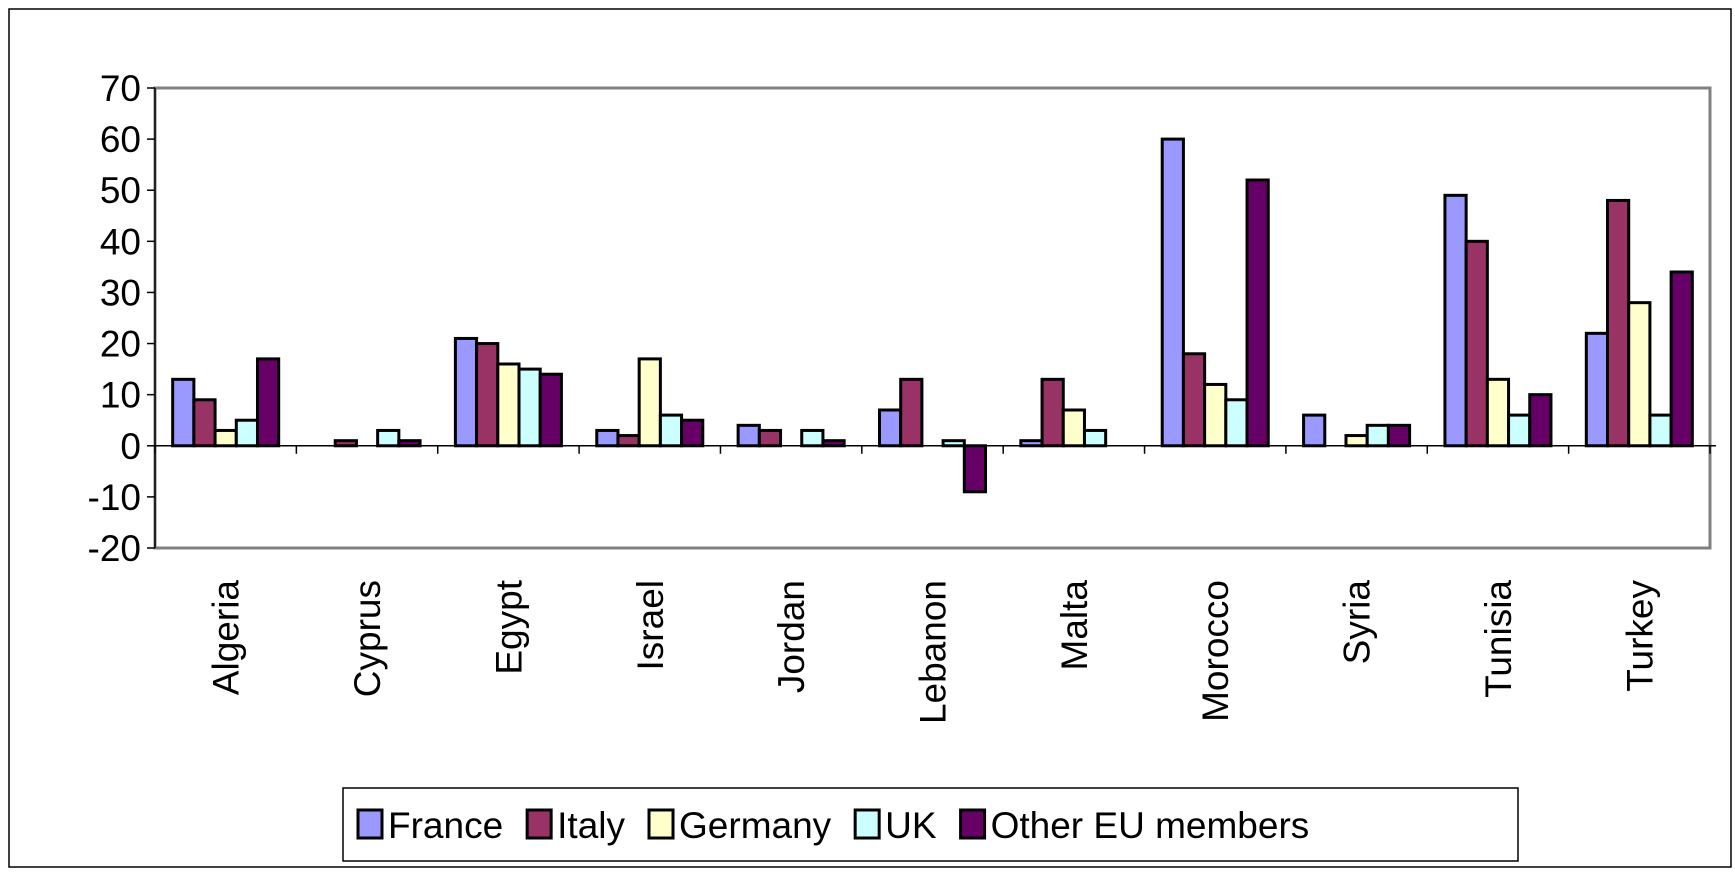  I want to click on y-tick-label: 20, so click(120, 344).